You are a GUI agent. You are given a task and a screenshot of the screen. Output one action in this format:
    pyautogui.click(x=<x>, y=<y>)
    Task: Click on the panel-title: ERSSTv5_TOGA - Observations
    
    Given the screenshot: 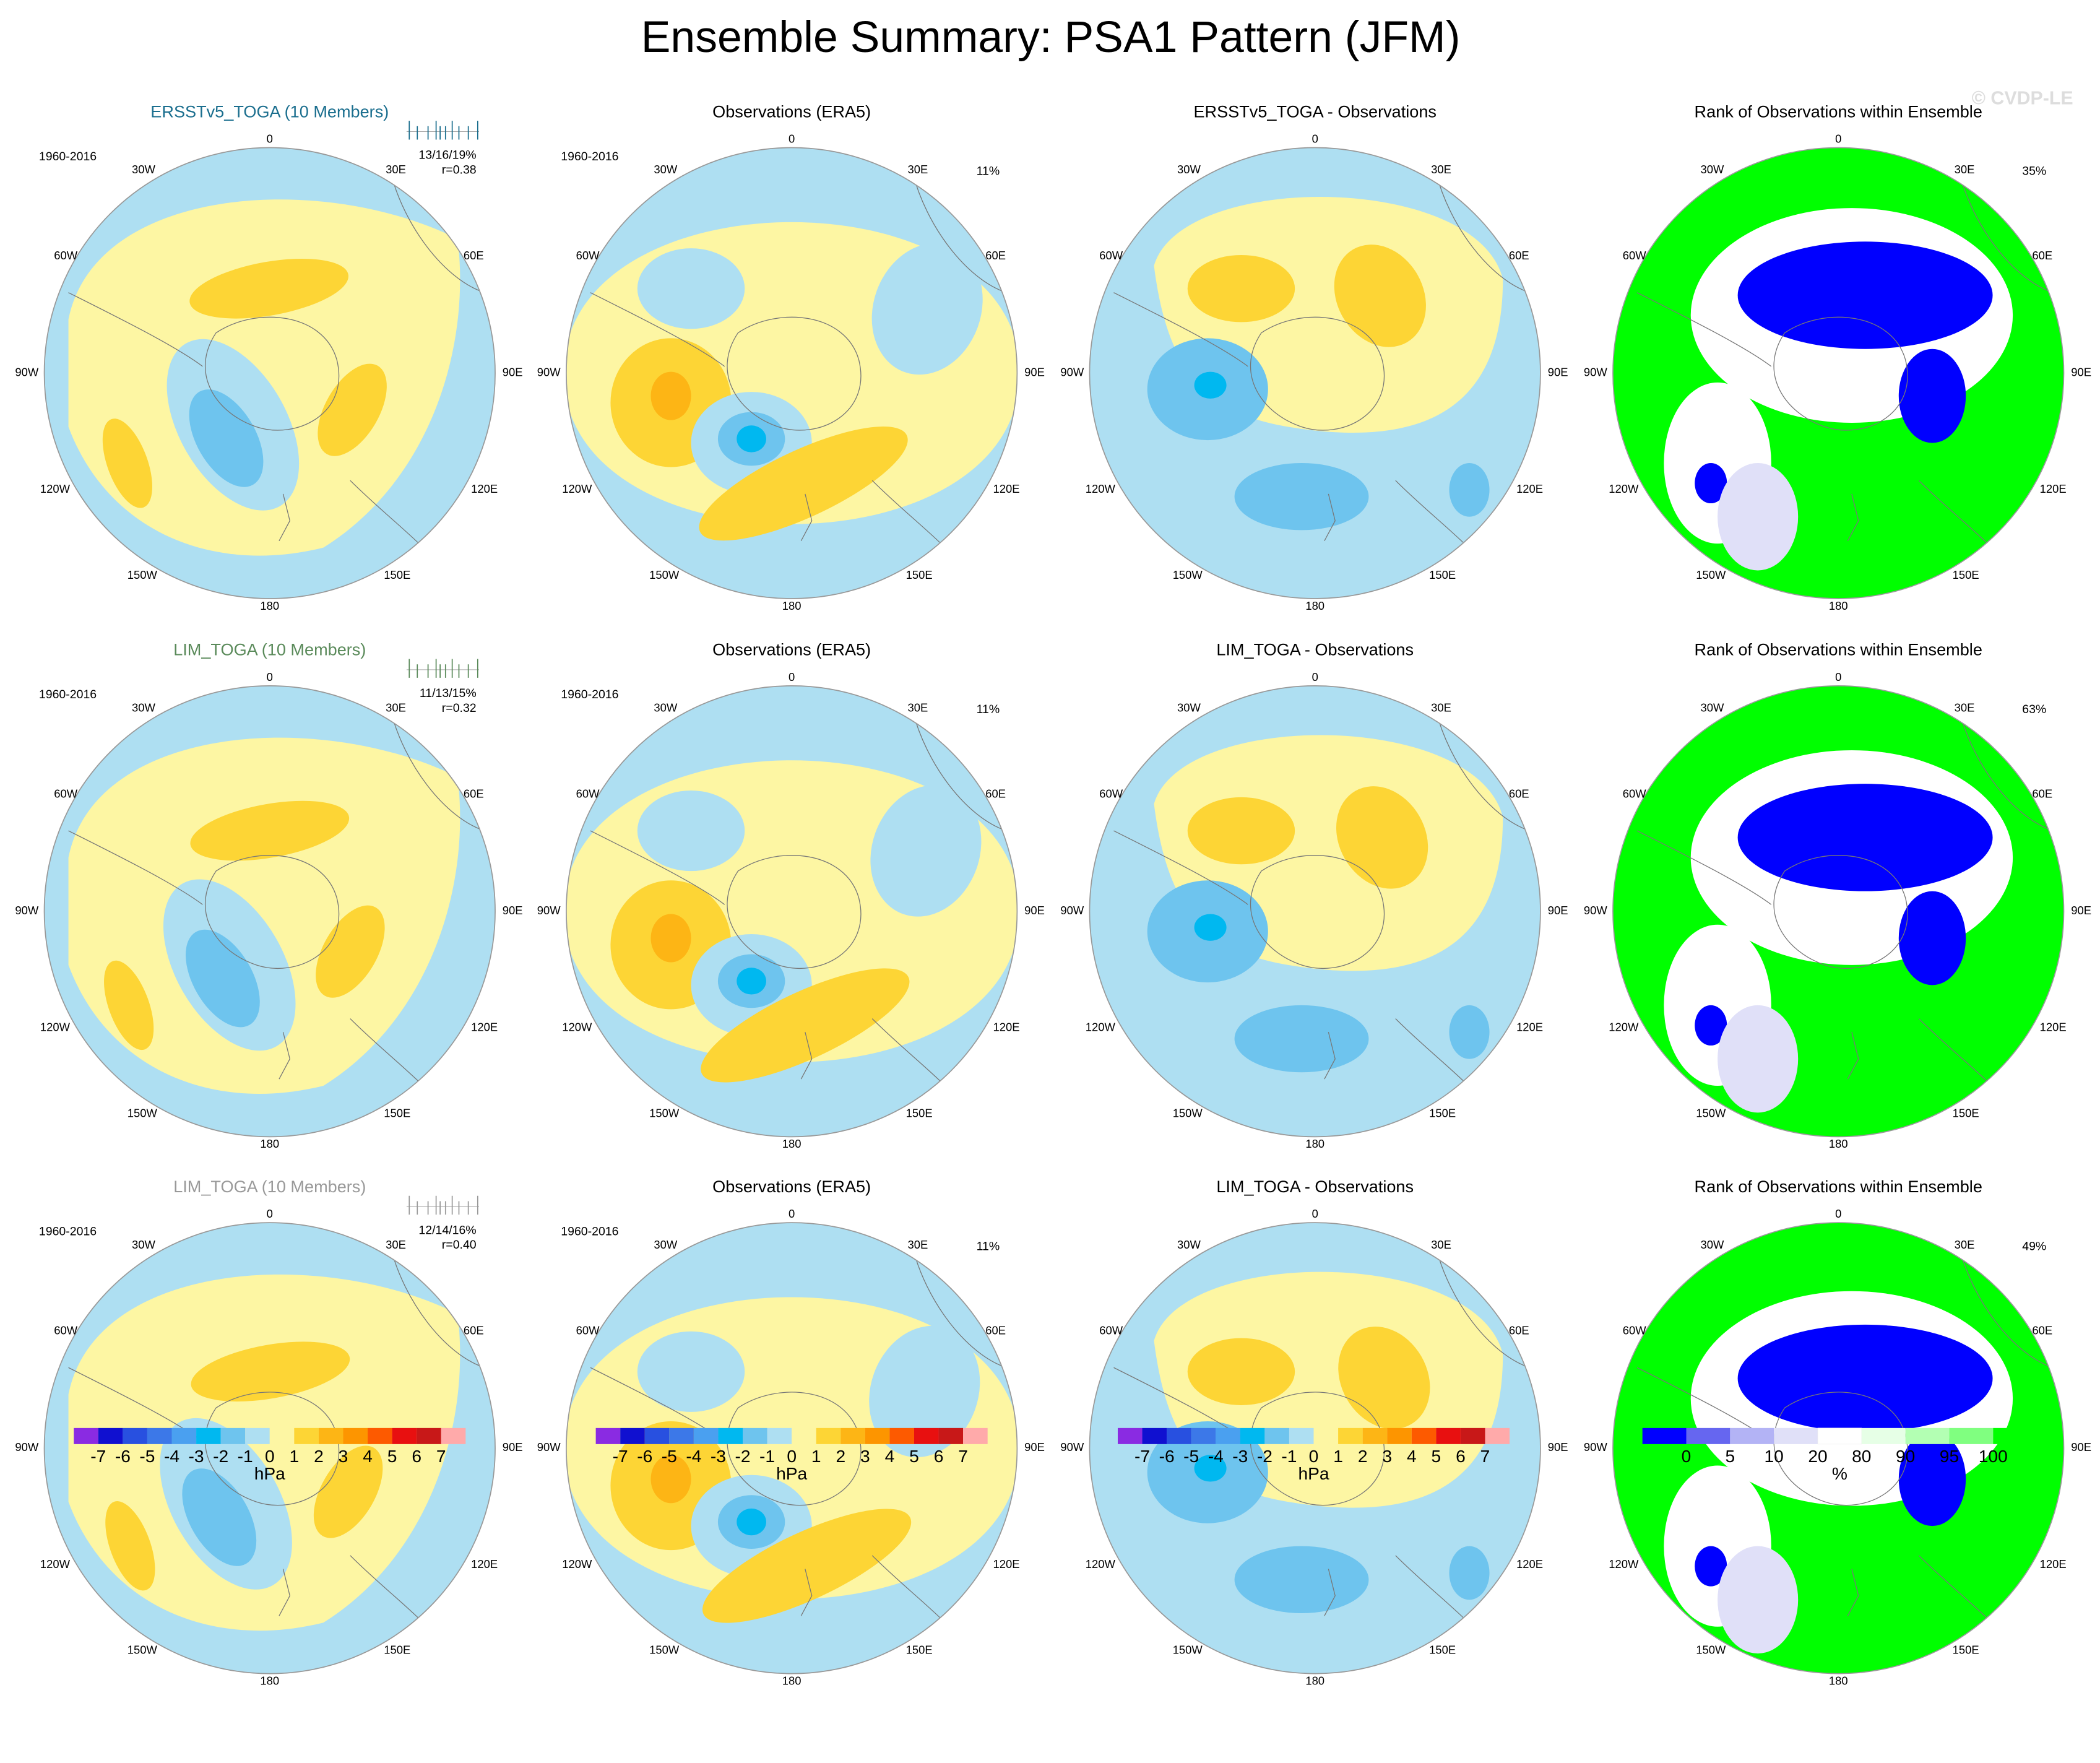 What is the action you would take?
    pyautogui.click(x=1315, y=111)
    